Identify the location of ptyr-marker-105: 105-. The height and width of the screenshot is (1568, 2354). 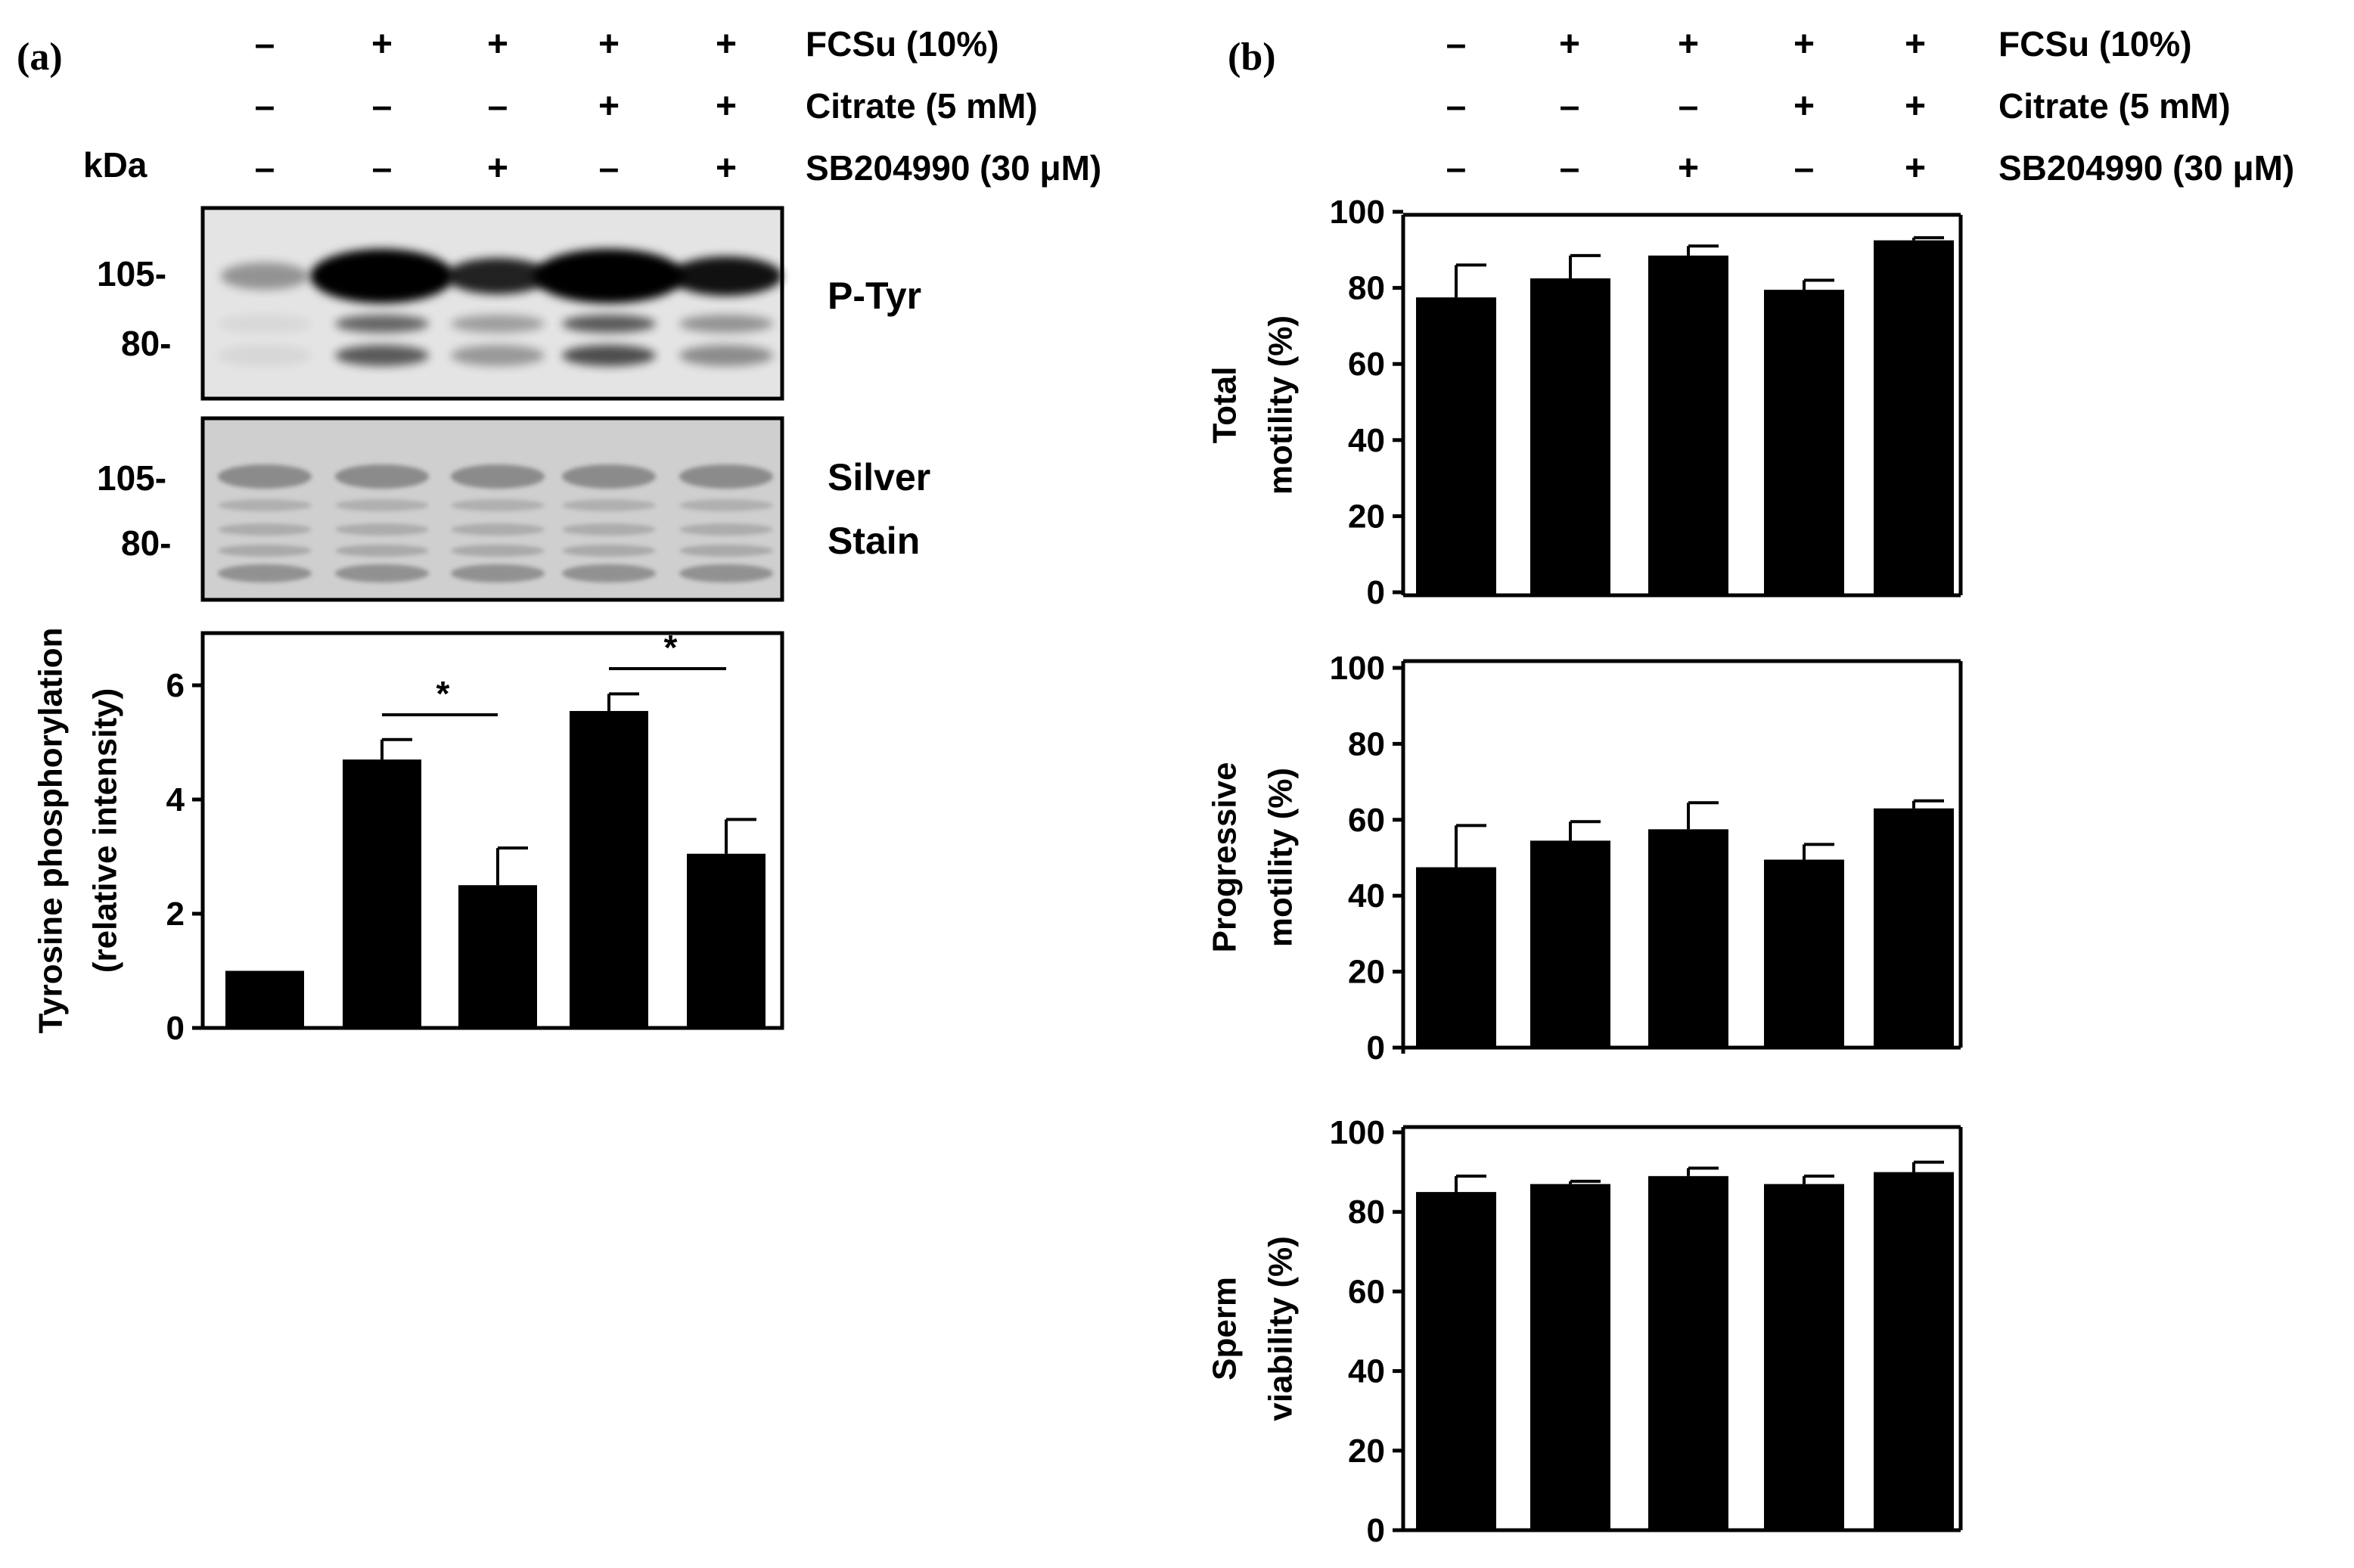
(131, 274).